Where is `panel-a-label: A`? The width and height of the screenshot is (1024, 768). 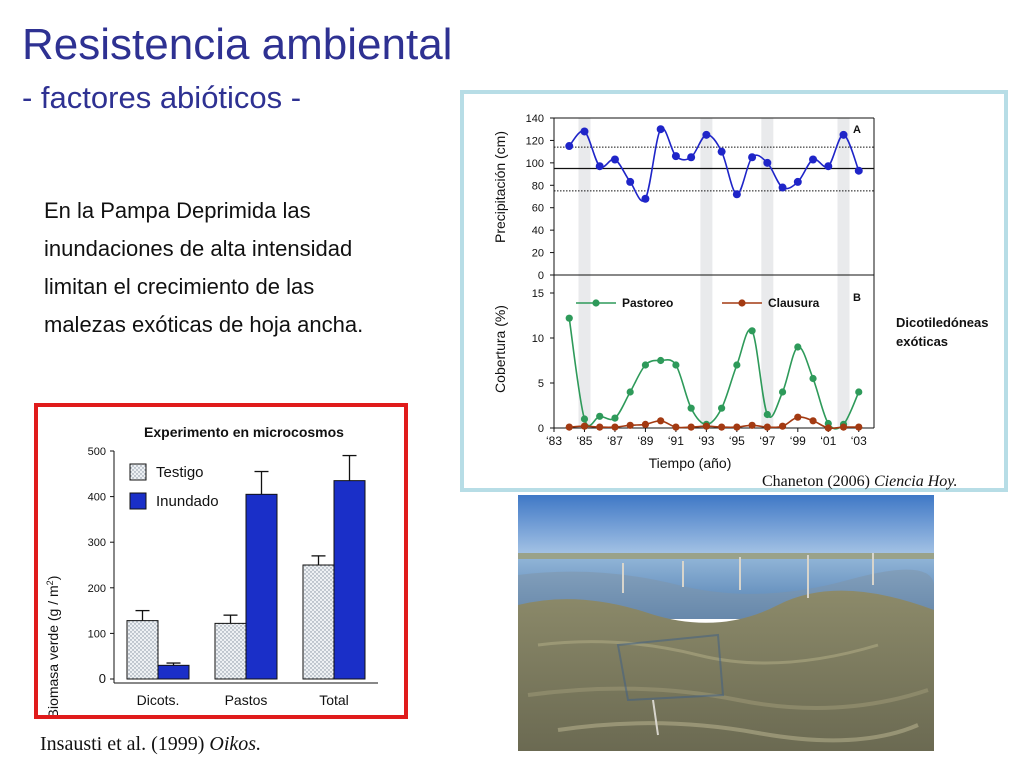 panel-a-label: A is located at coordinates (857, 130).